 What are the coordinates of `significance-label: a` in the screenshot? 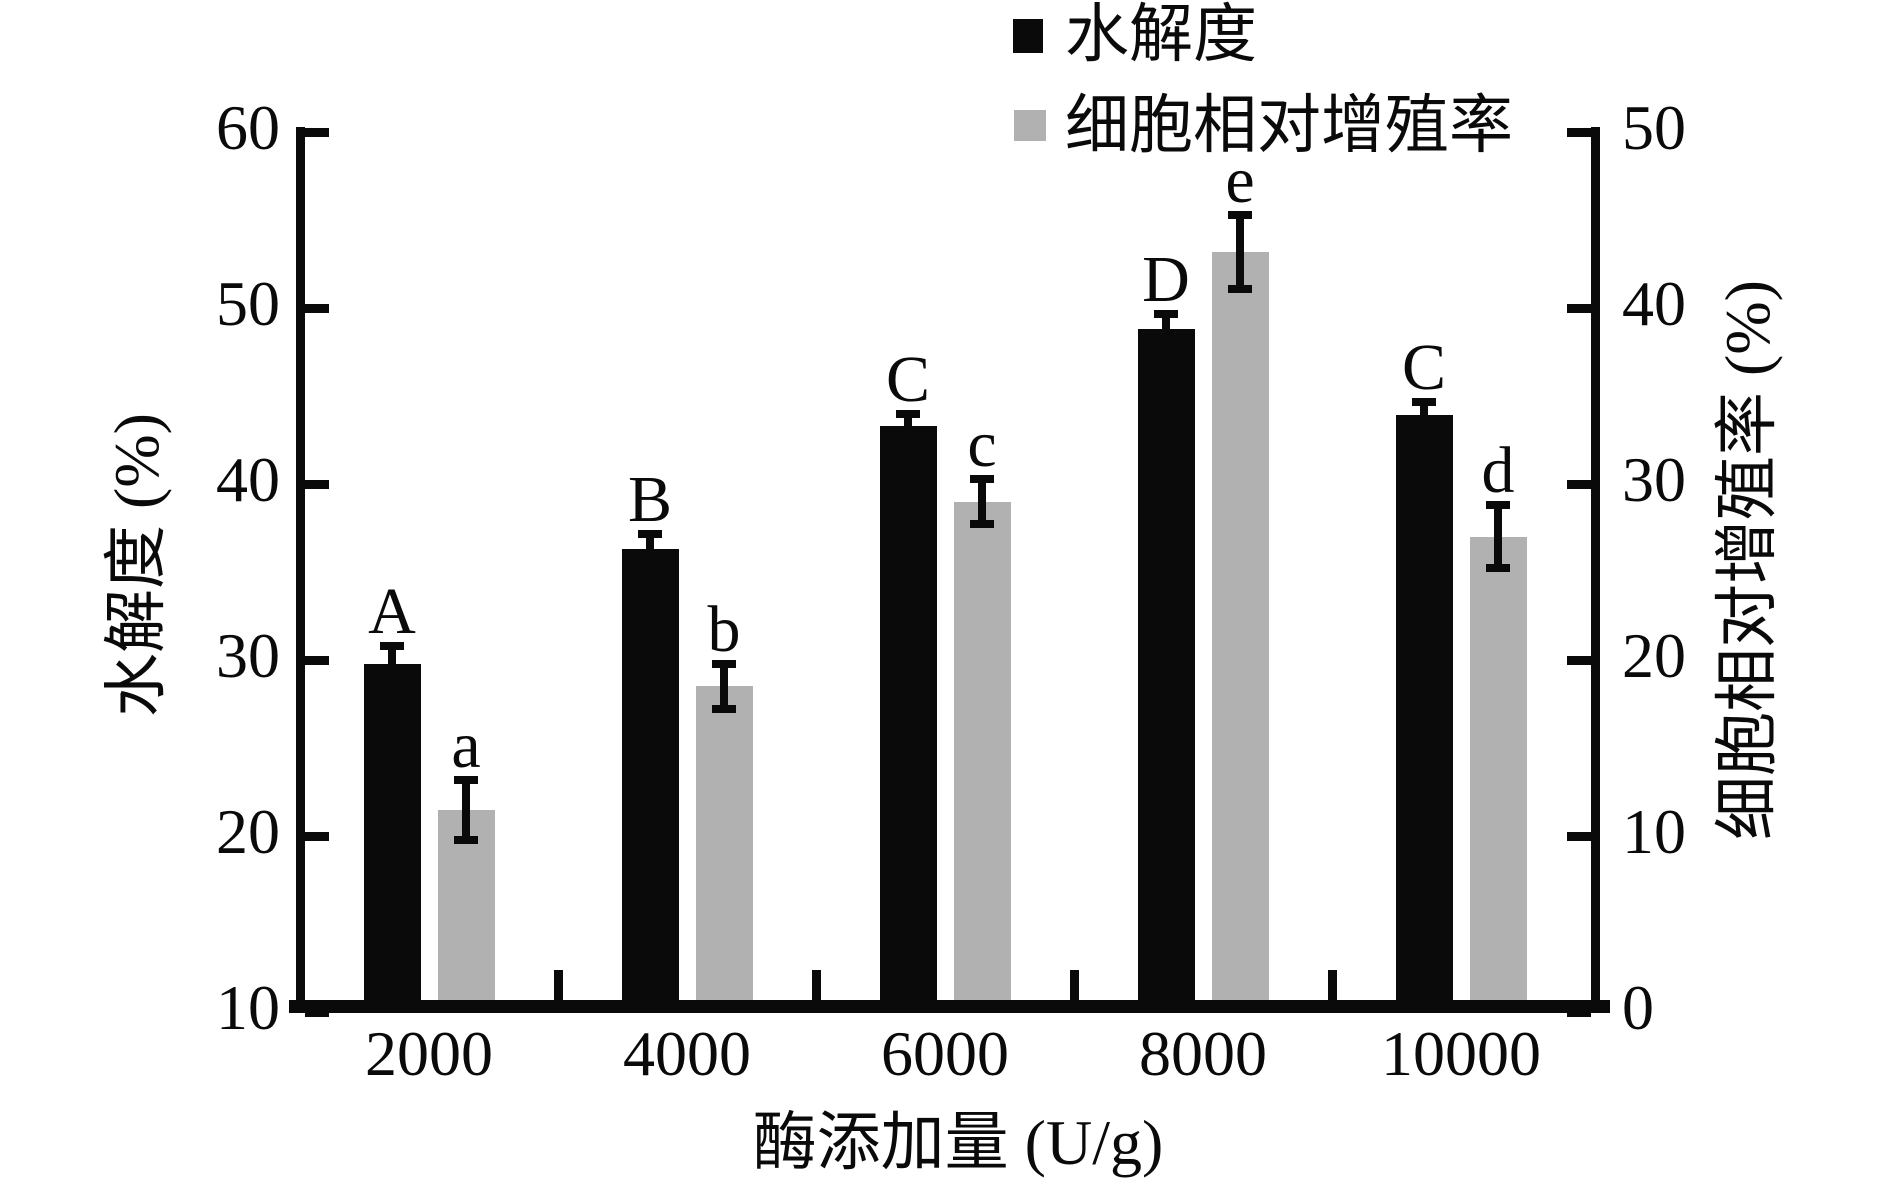 It's located at (466, 745).